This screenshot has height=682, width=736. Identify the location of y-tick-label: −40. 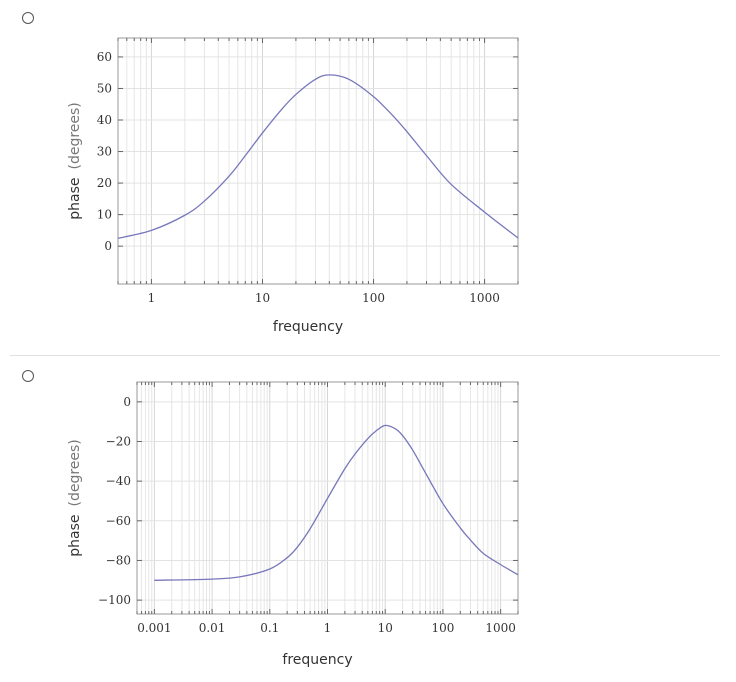
(118, 481).